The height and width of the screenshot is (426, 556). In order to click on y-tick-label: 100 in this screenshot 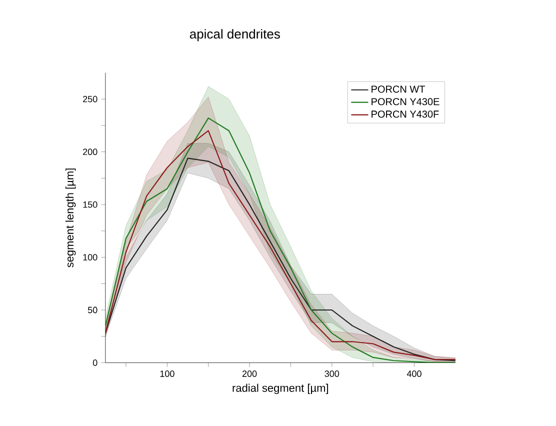, I will do `click(90, 257)`.